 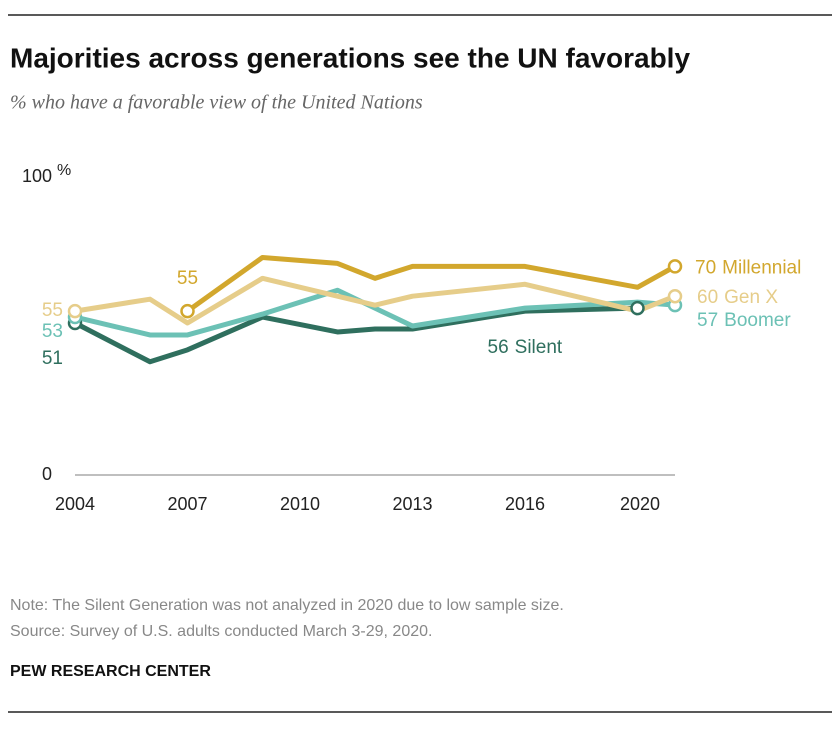 I want to click on data-label: 70, so click(x=705, y=267).